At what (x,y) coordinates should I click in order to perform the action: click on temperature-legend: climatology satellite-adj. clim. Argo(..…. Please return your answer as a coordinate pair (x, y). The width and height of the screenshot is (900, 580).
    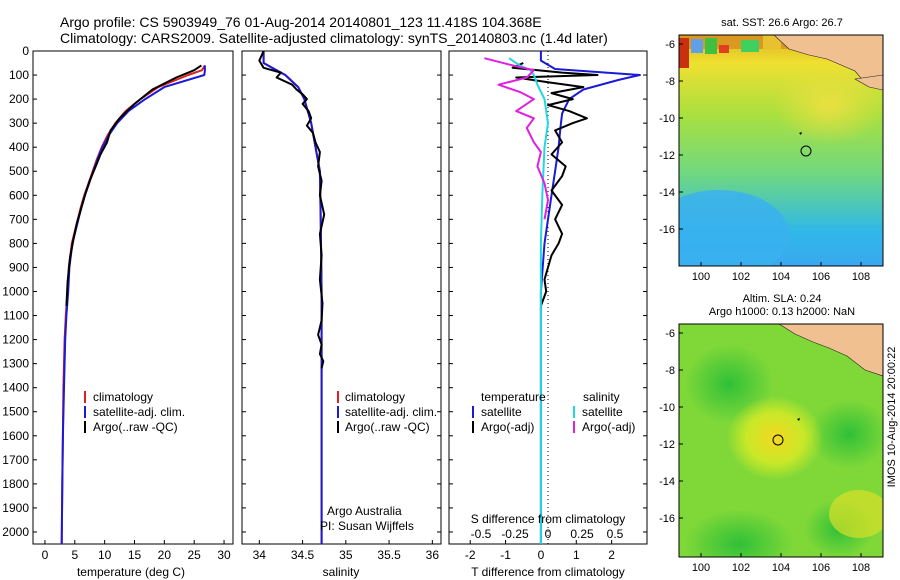
    Looking at the image, I should click on (134, 412).